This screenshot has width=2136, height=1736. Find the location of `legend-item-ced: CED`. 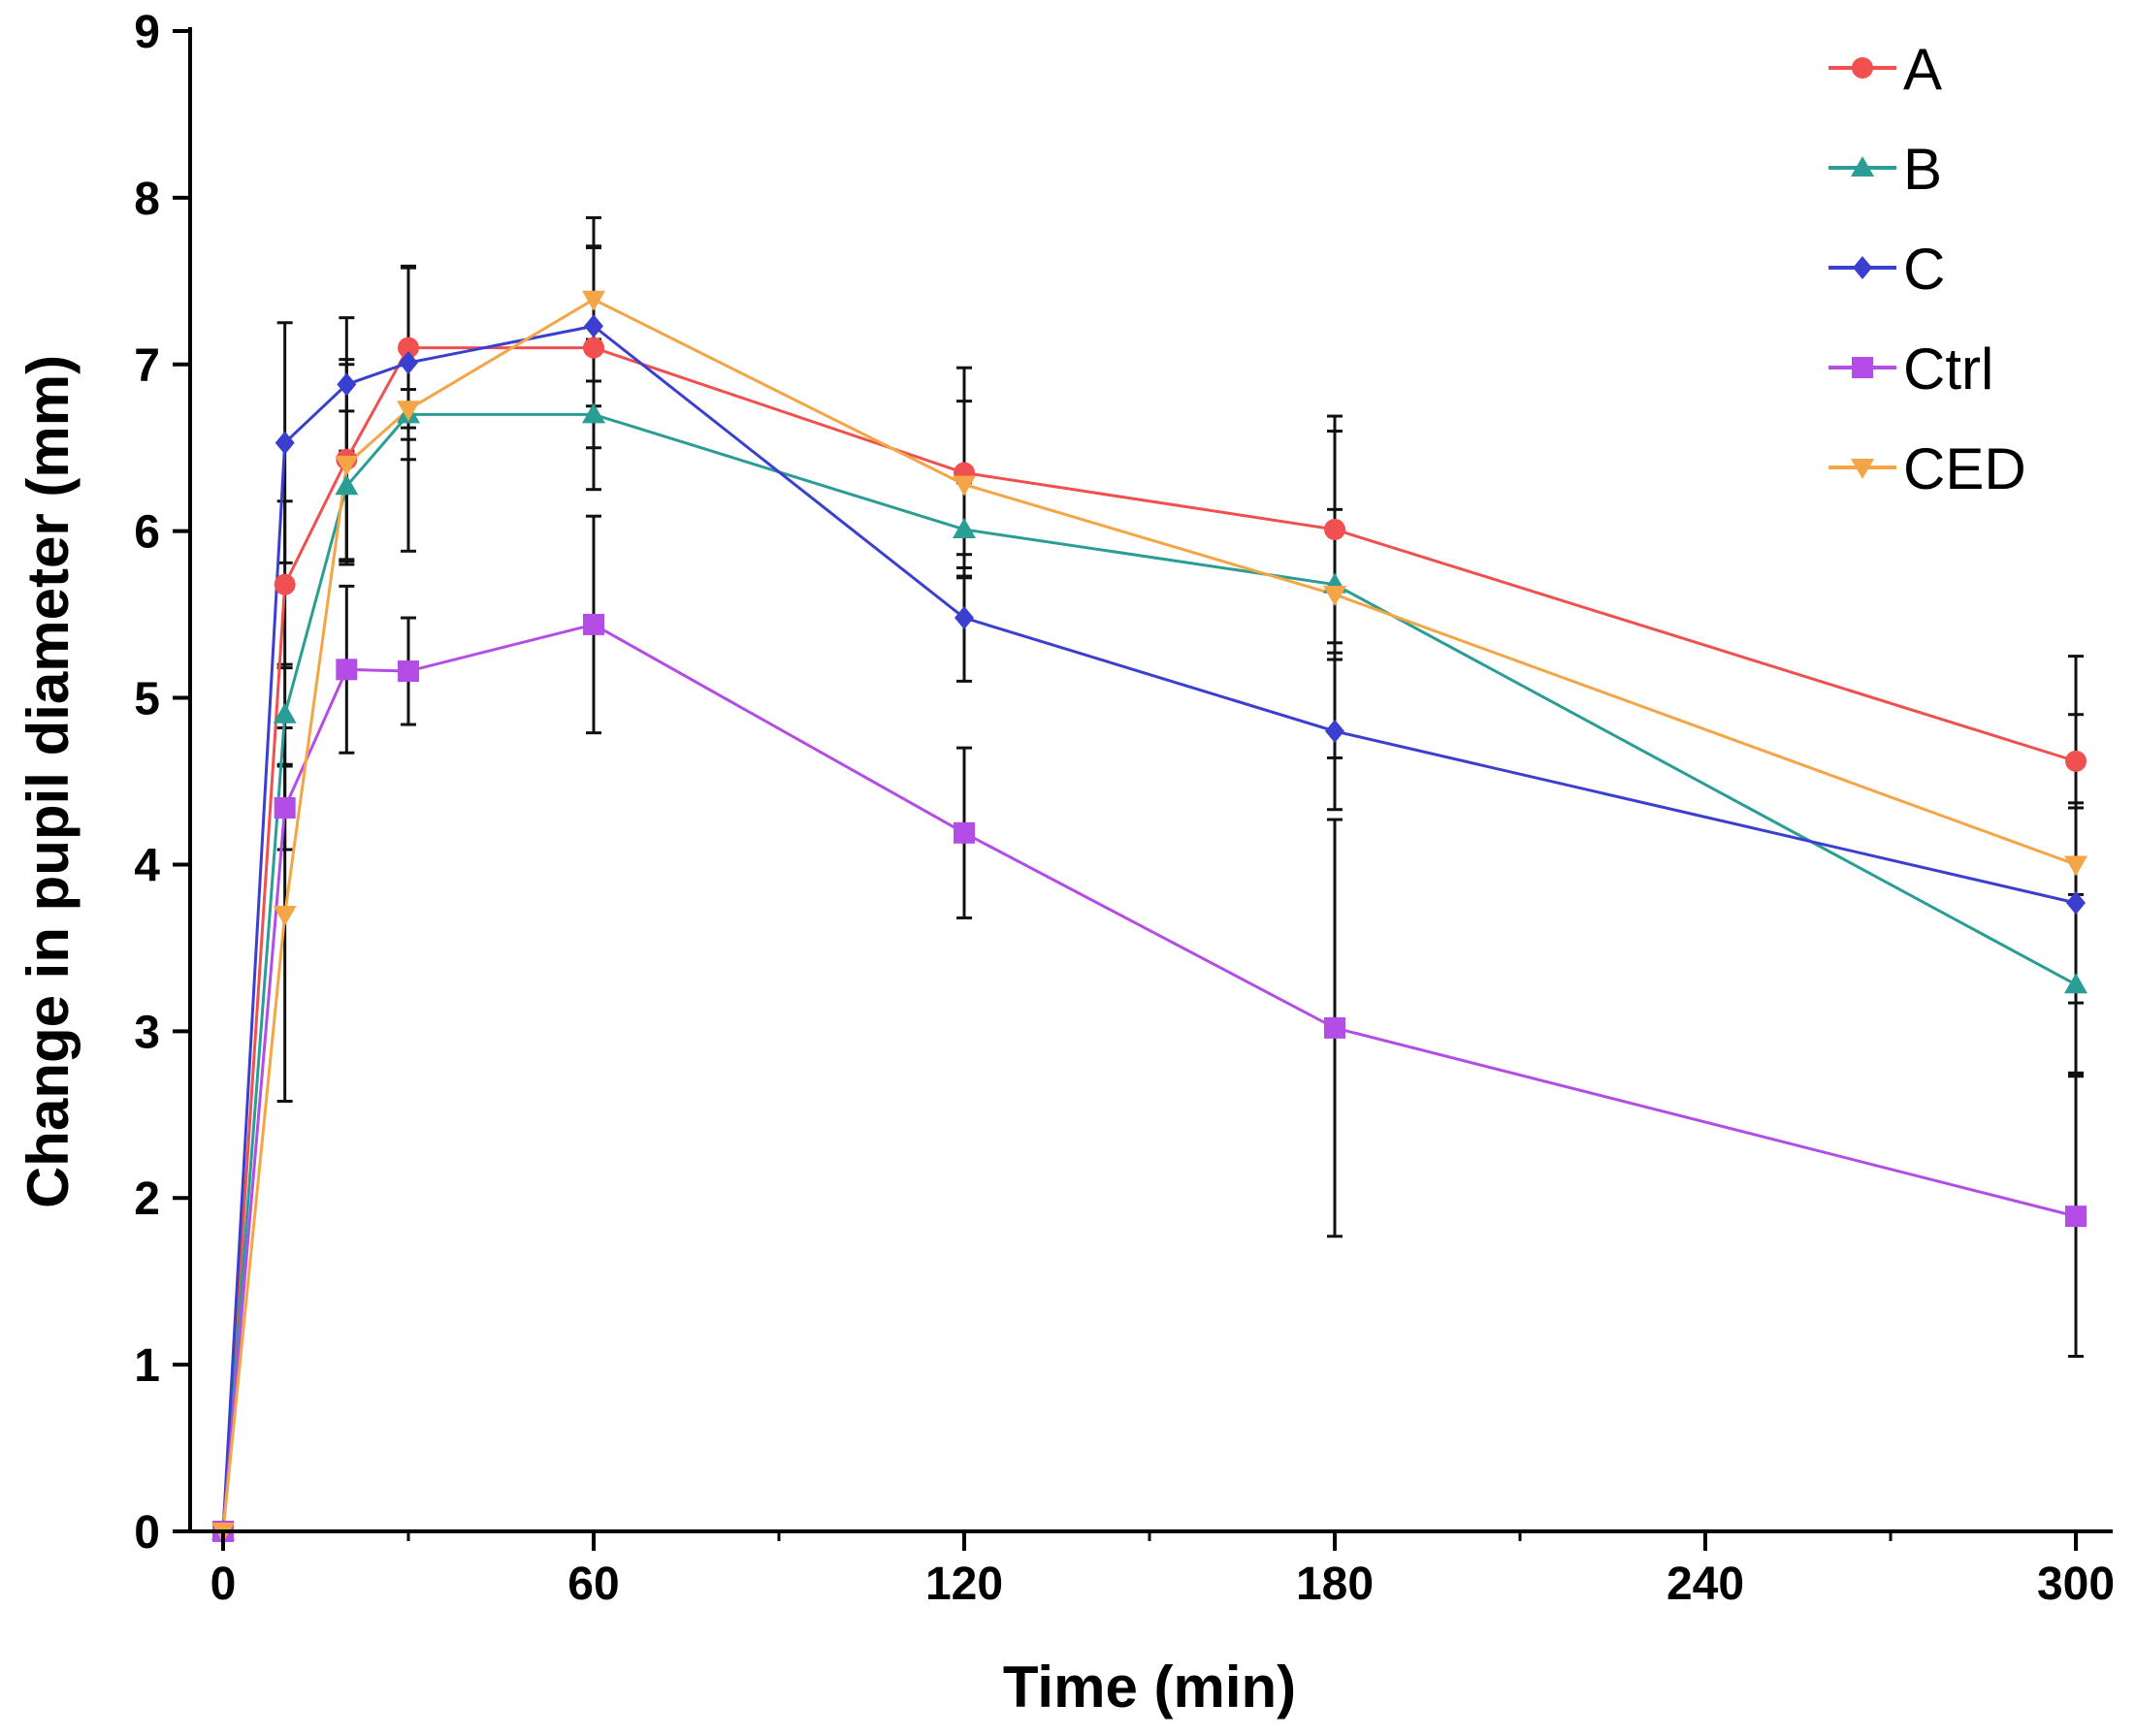

legend-item-ced: CED is located at coordinates (1928, 468).